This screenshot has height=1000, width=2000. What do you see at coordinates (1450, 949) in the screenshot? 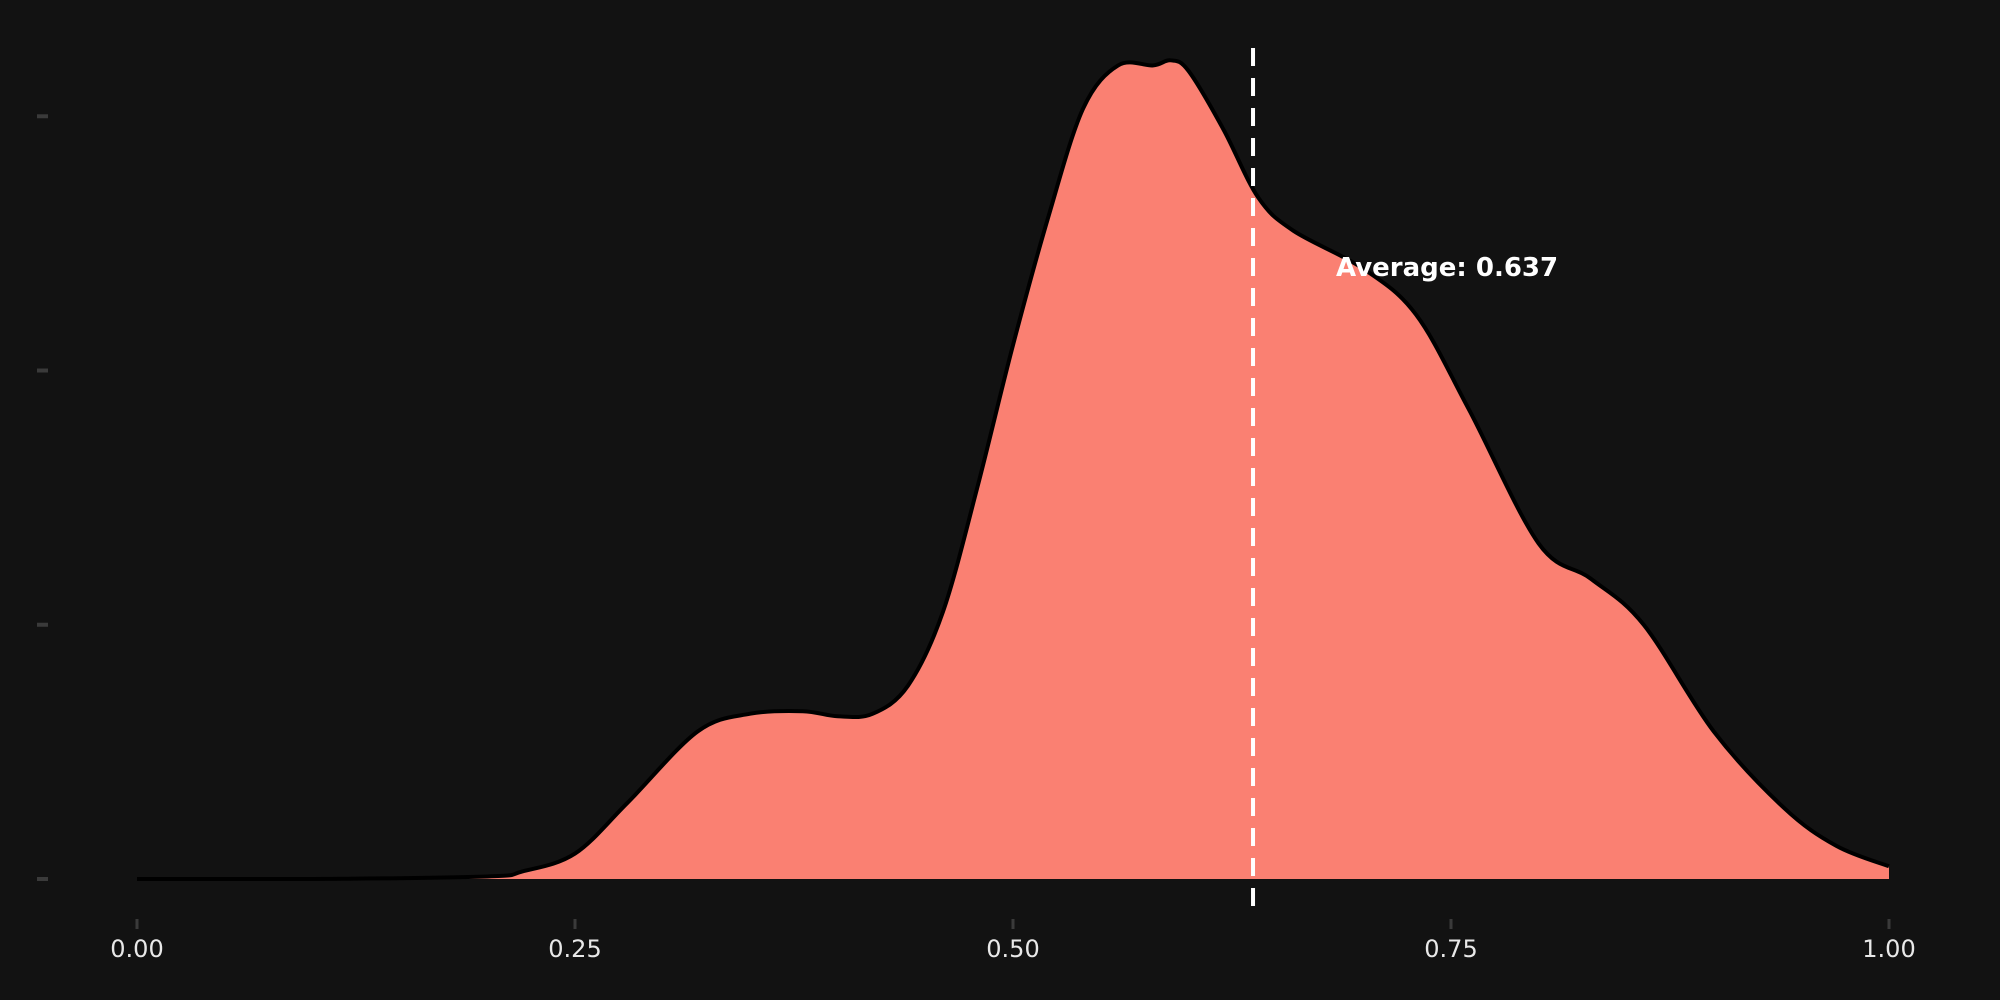
I see `x-tick-label: 0.75` at bounding box center [1450, 949].